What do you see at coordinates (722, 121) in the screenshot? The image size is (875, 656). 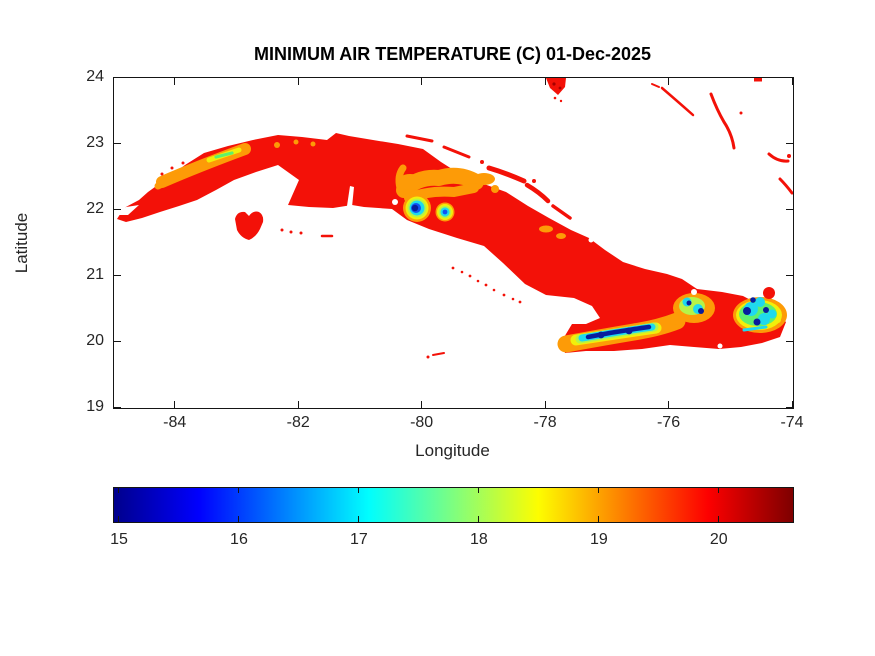 I see `long-island` at bounding box center [722, 121].